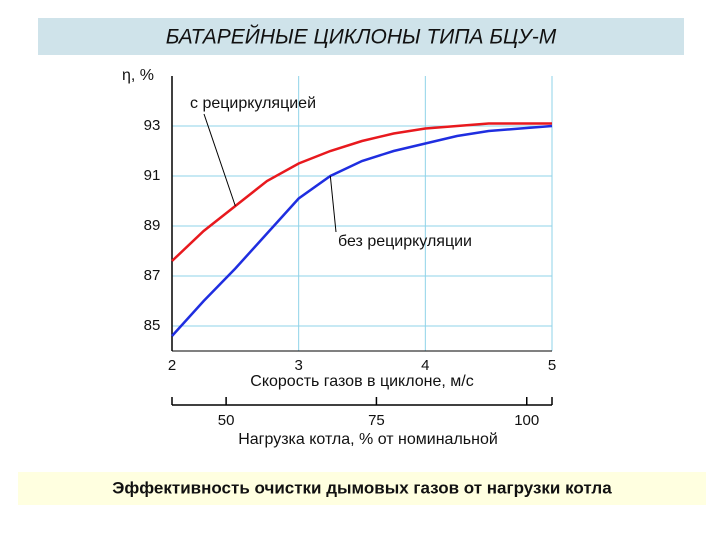 This screenshot has height=540, width=720. Describe the element at coordinates (376, 420) in the screenshot. I see `x2-tick-label: 75` at that location.